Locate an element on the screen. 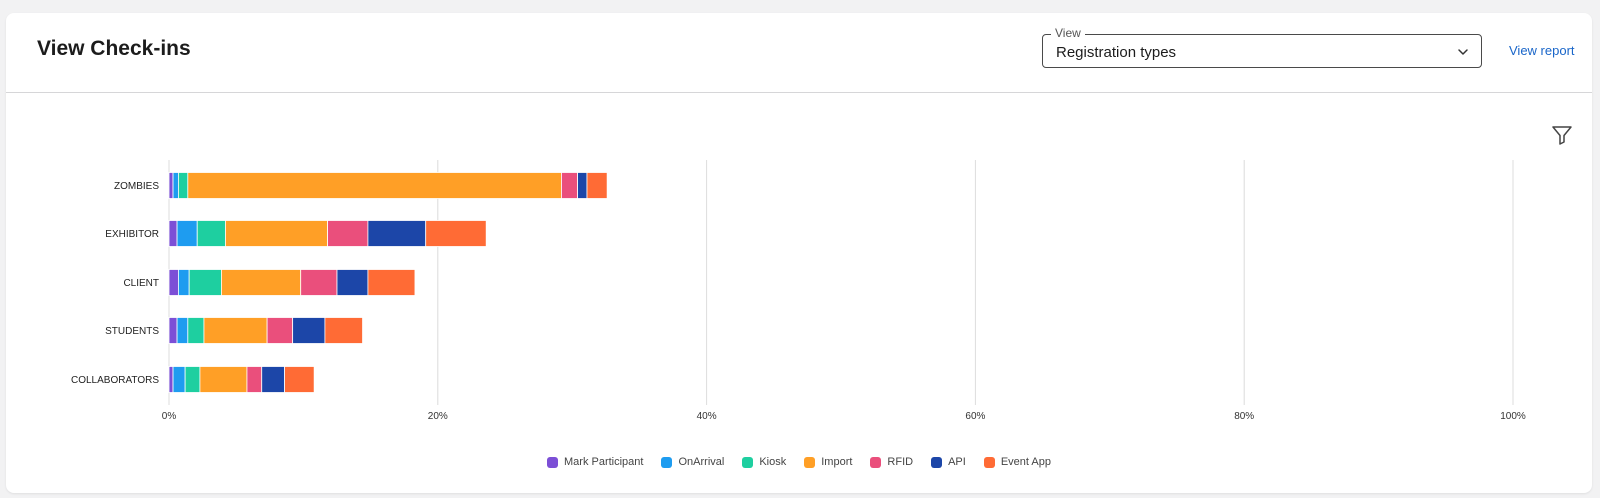  view-select: View Registration types is located at coordinates (1262, 47).